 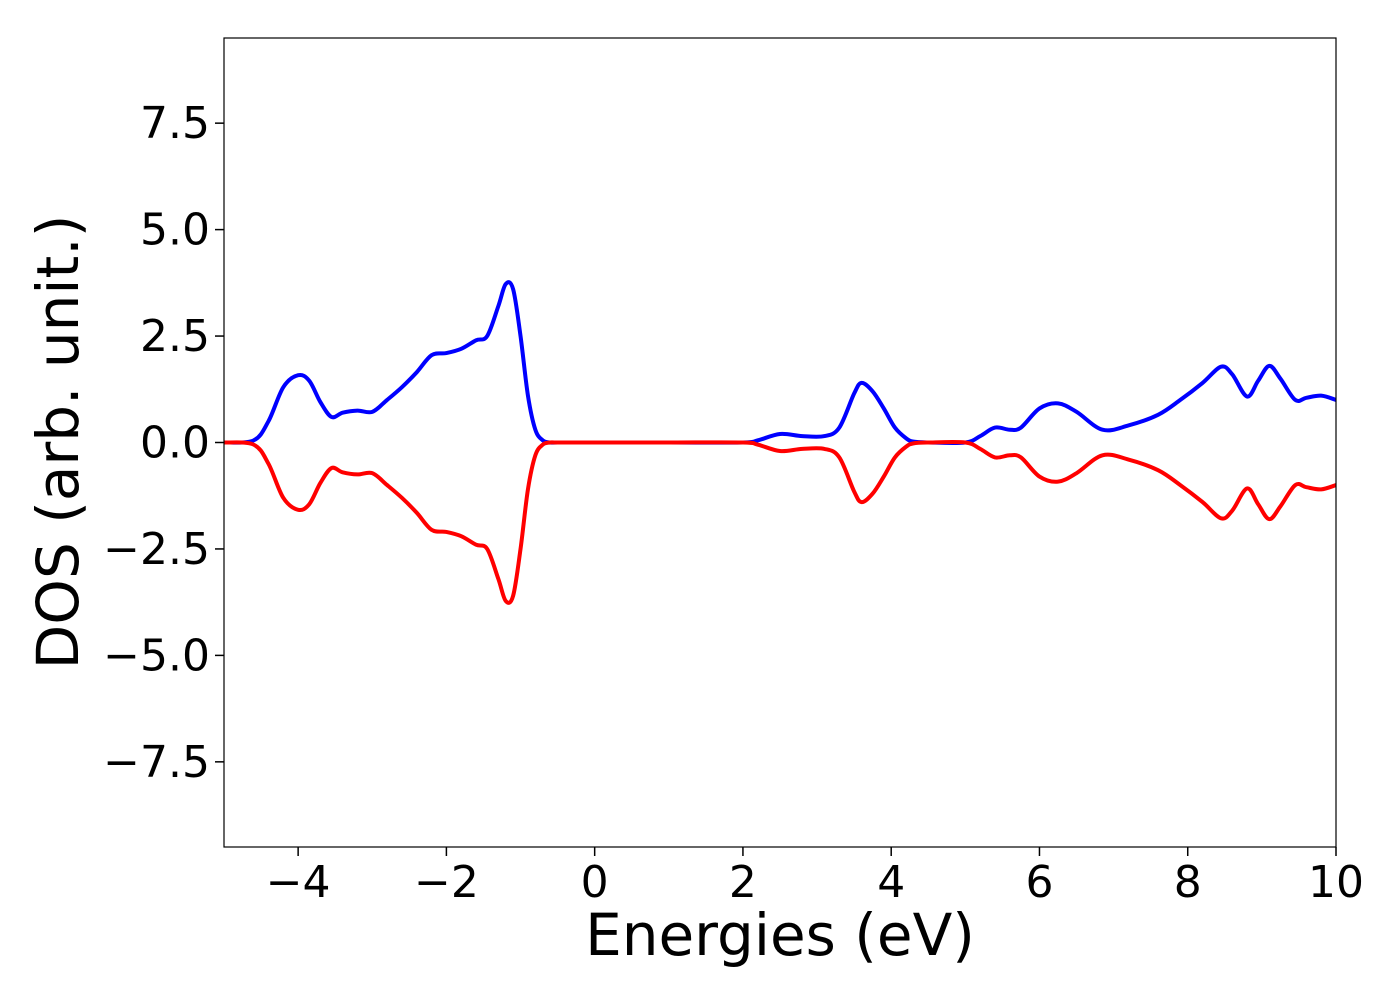 What do you see at coordinates (156, 762) in the screenshot?
I see `y-tick-label: −7.5` at bounding box center [156, 762].